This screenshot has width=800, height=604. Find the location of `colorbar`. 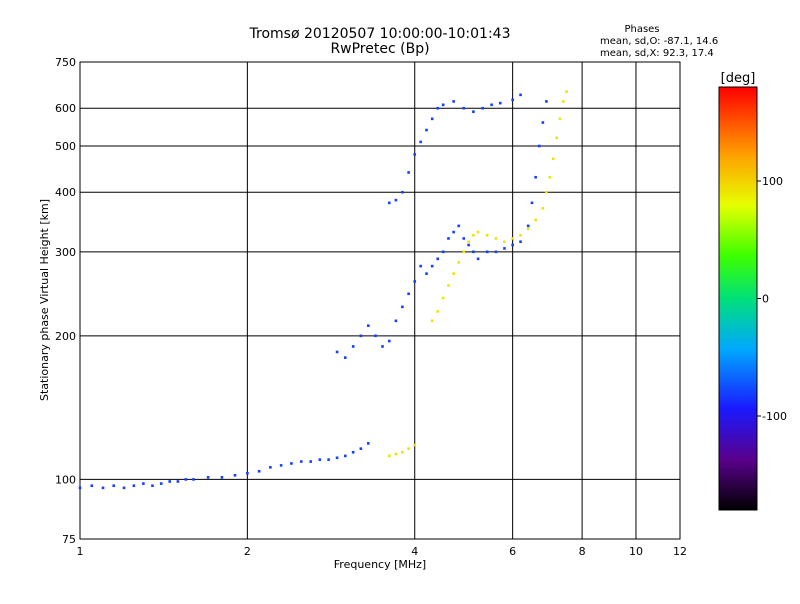

colorbar is located at coordinates (738, 298).